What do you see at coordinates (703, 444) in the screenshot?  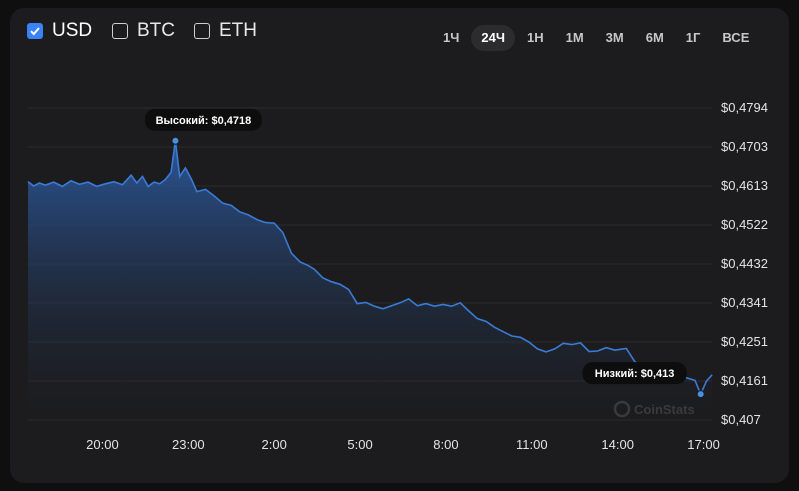 I see `x-tick-label: 17:00` at bounding box center [703, 444].